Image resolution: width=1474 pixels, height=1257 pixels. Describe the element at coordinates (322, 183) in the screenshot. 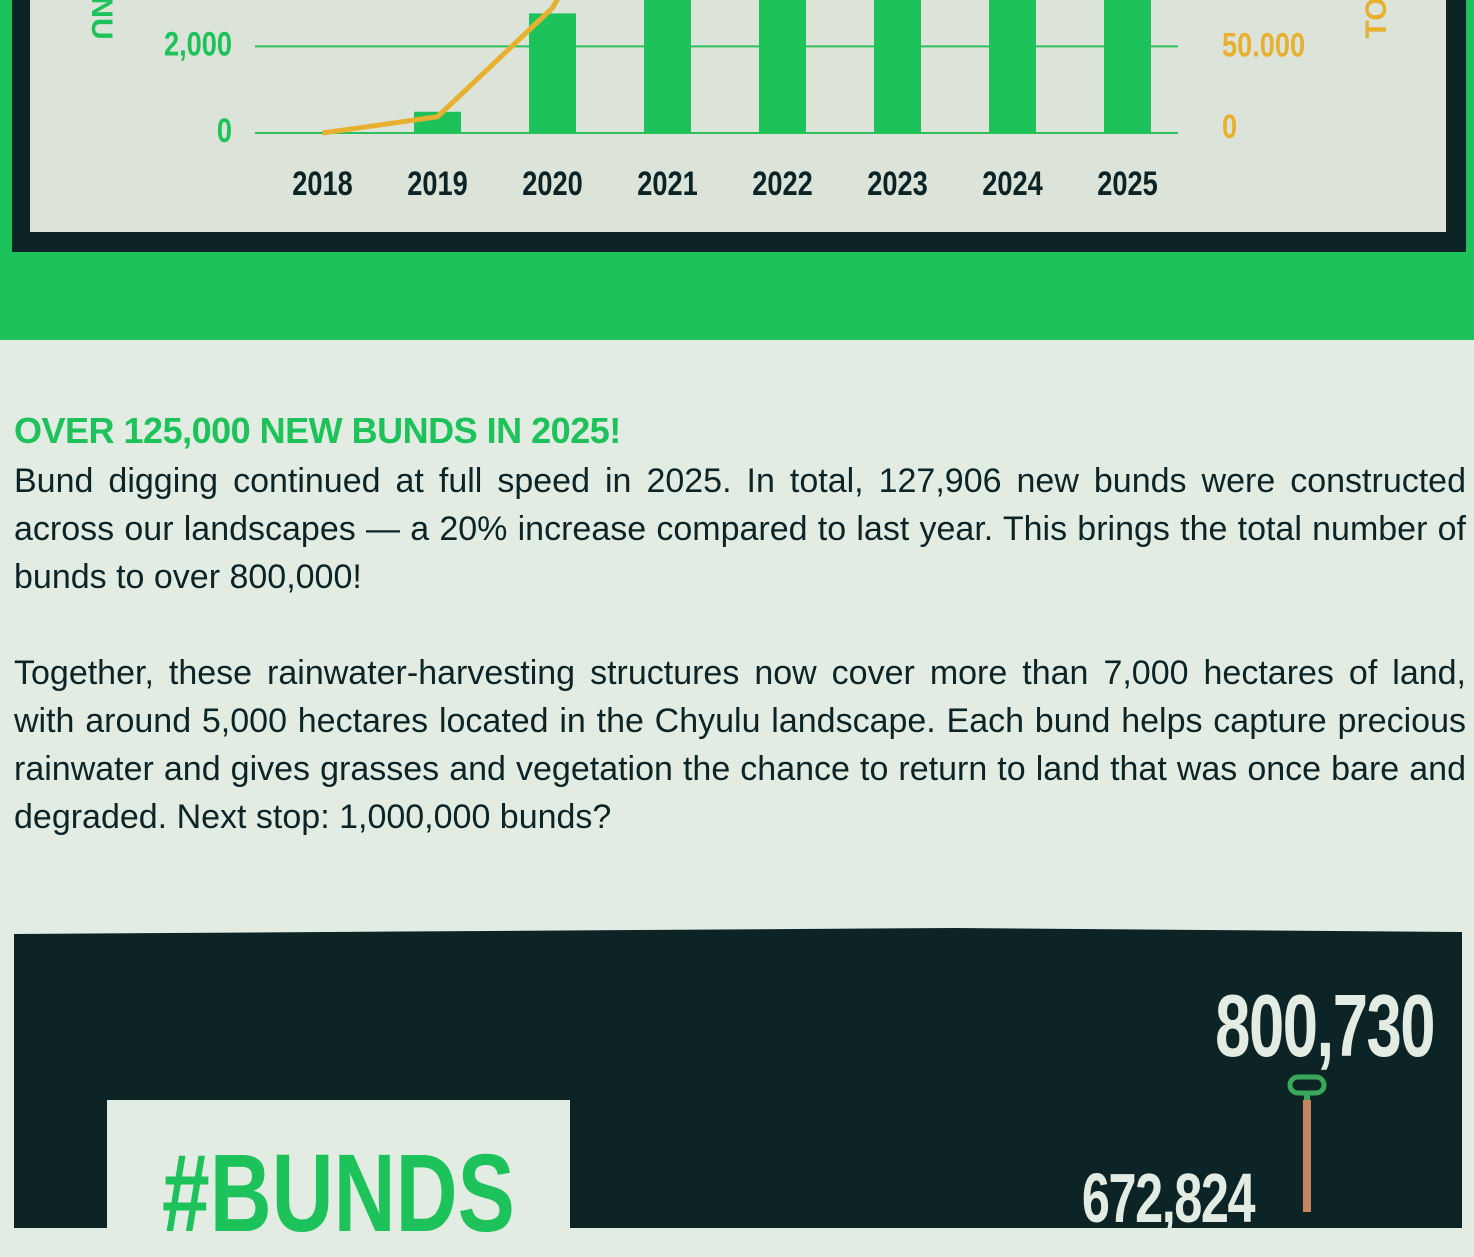

I see `x-tick-label: 2018` at that location.